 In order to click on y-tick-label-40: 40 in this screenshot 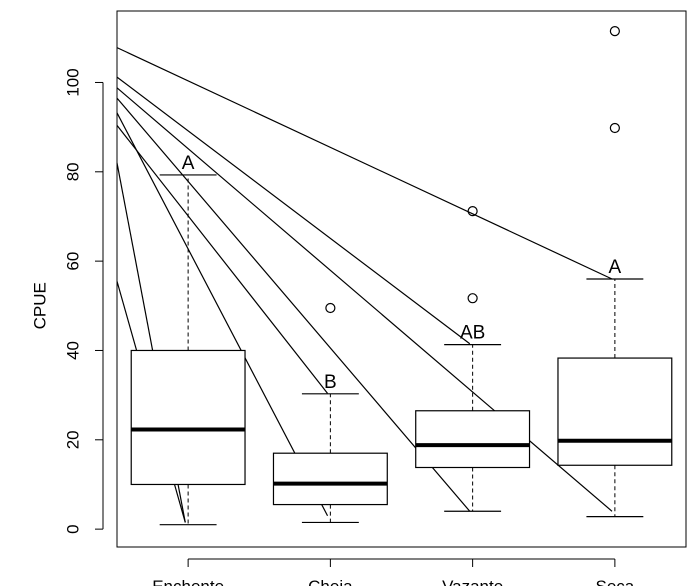, I will do `click(73, 350)`.